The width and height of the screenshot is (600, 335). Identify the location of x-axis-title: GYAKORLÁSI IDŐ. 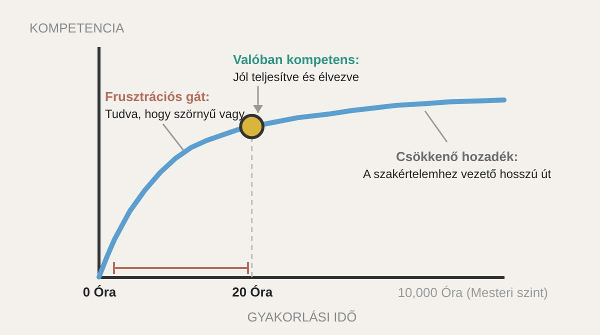
(302, 317).